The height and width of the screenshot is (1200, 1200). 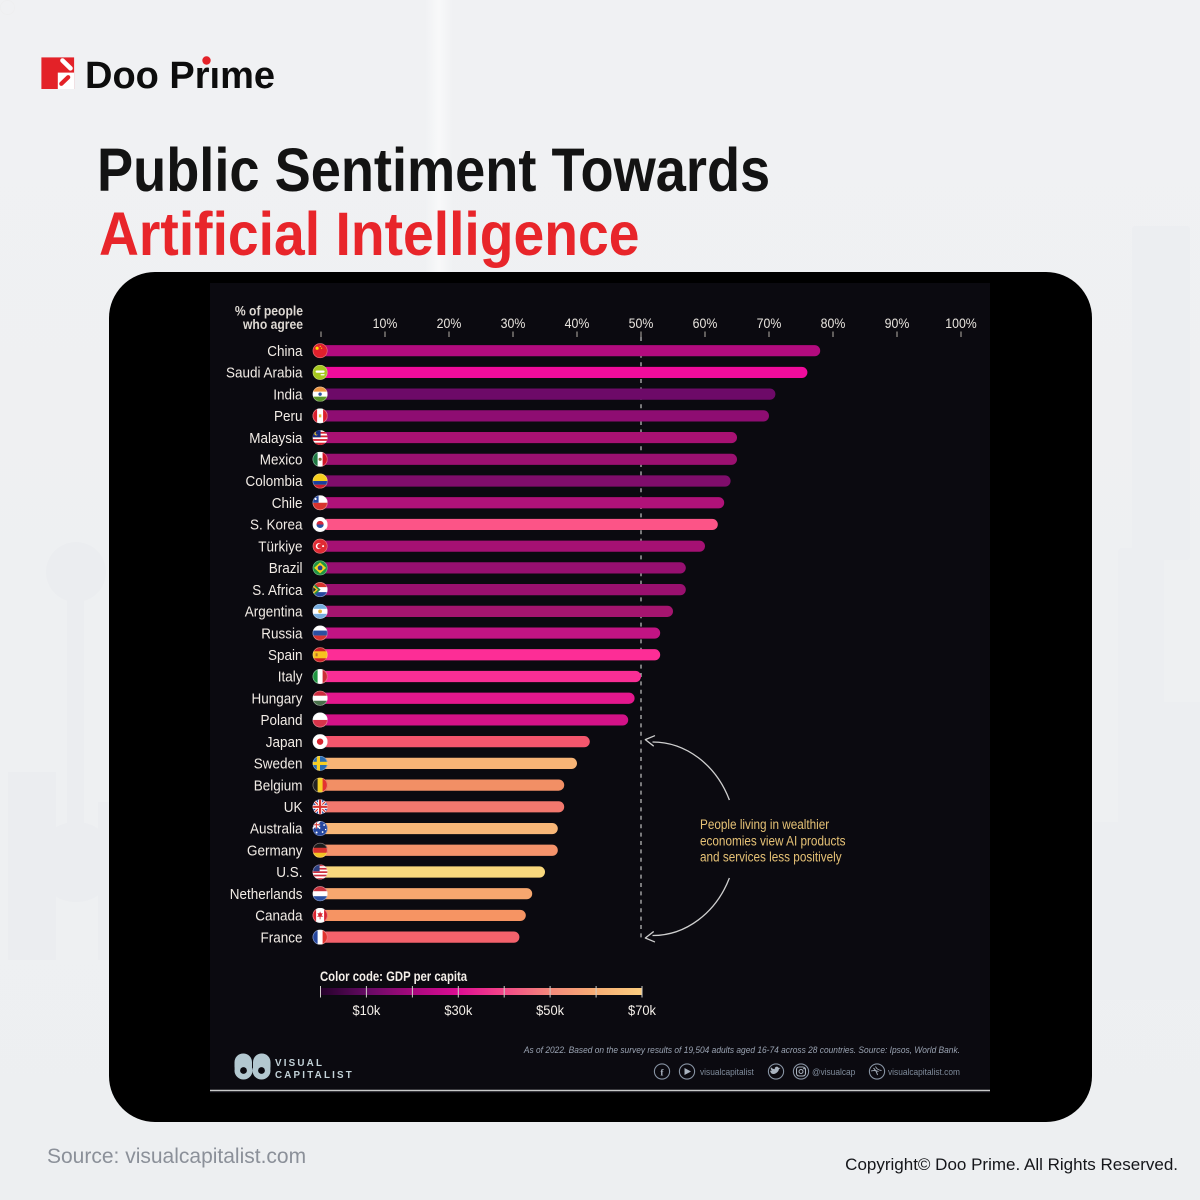 I want to click on svg-text: visualcapitalist, so click(x=727, y=1071).